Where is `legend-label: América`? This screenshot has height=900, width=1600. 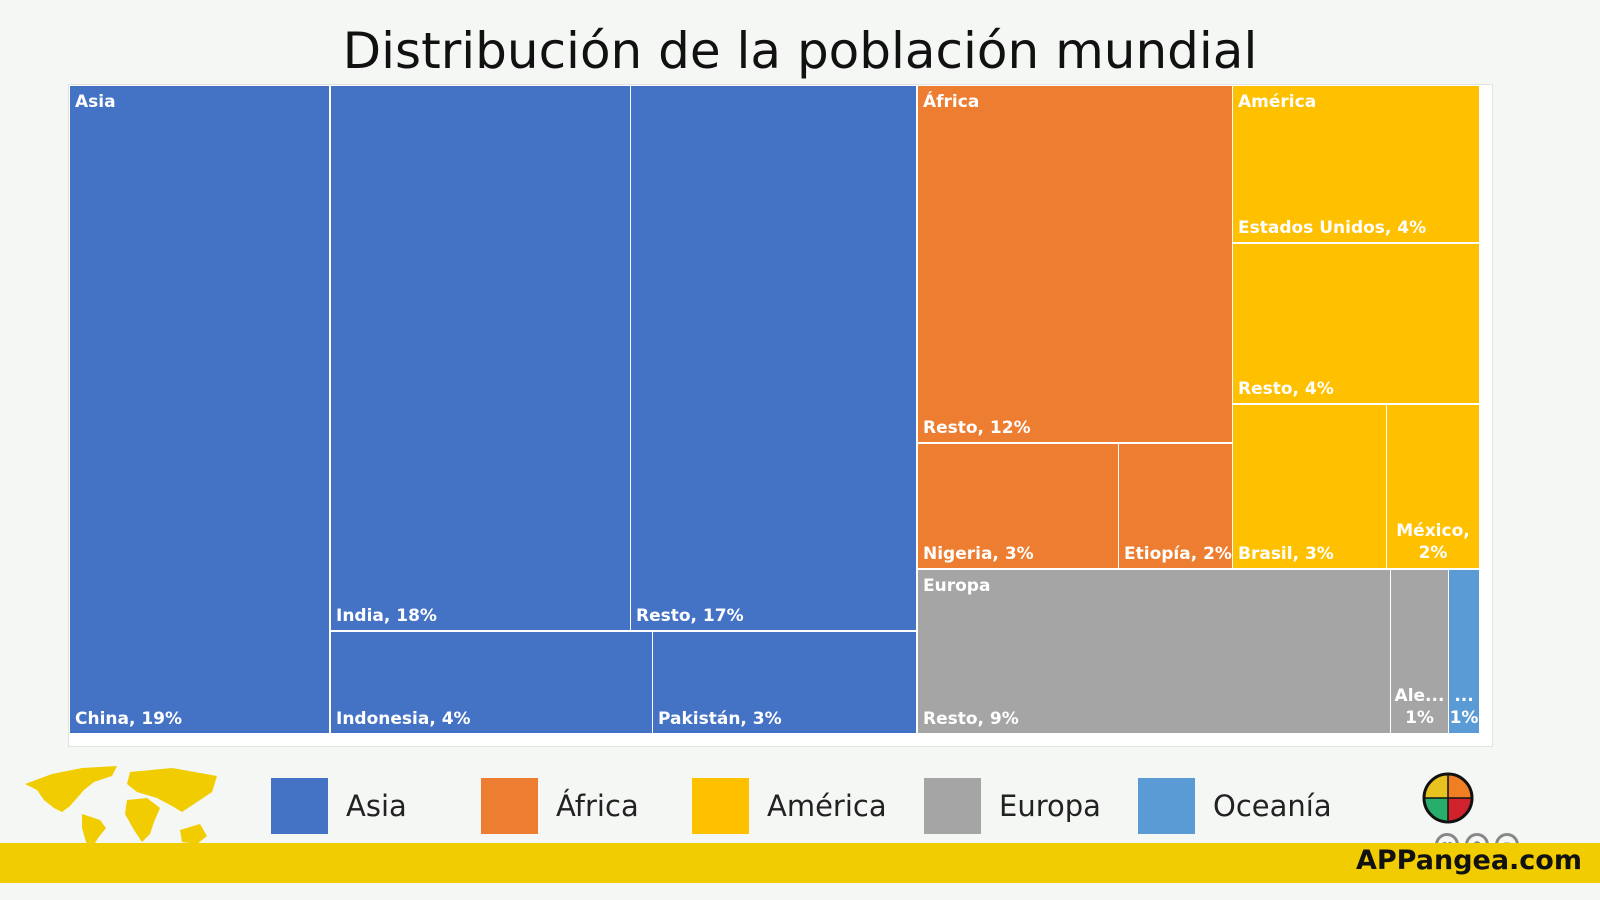
legend-label: América is located at coordinates (827, 806).